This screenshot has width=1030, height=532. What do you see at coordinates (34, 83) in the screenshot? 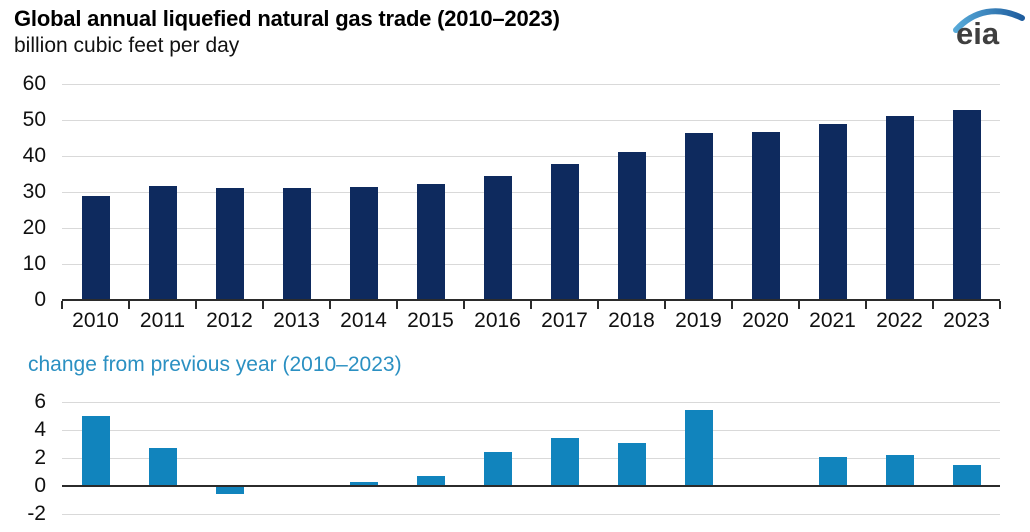
I see `y-tick-label-60: 60` at bounding box center [34, 83].